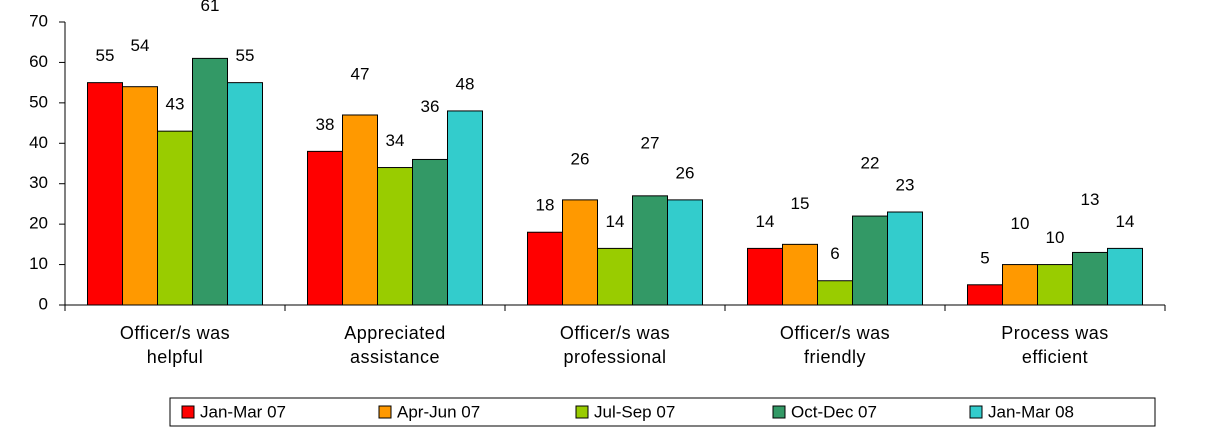 The height and width of the screenshot is (433, 1229). What do you see at coordinates (38, 182) in the screenshot?
I see `y-tick-label: 30` at bounding box center [38, 182].